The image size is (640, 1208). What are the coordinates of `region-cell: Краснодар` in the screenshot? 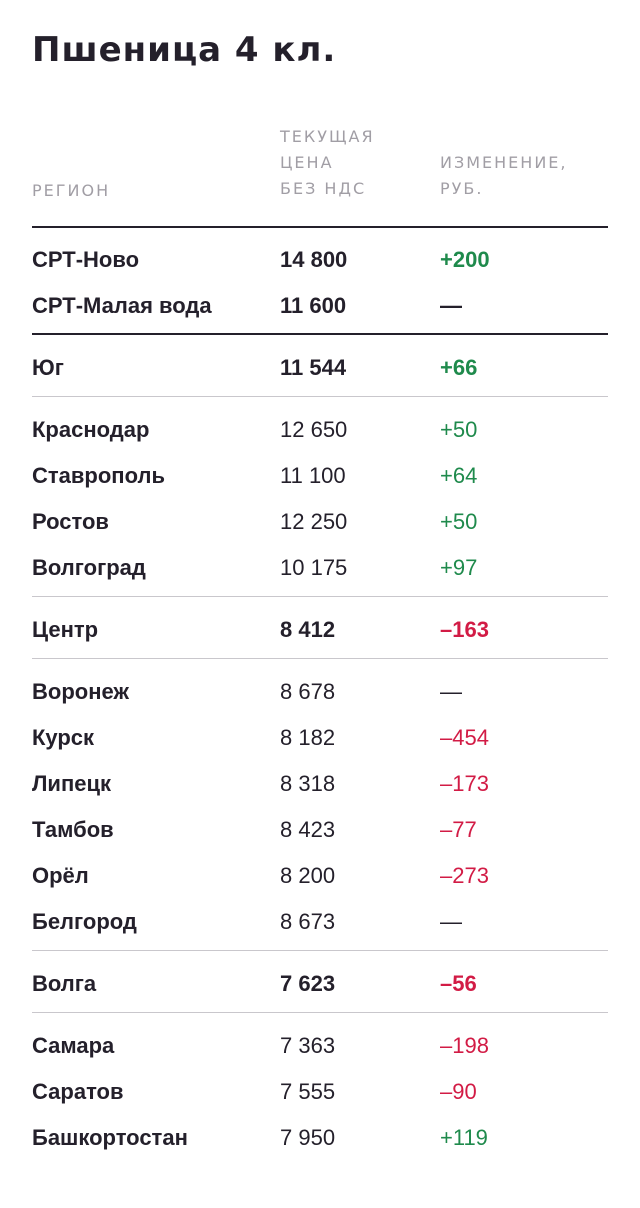 It's located at (91, 429).